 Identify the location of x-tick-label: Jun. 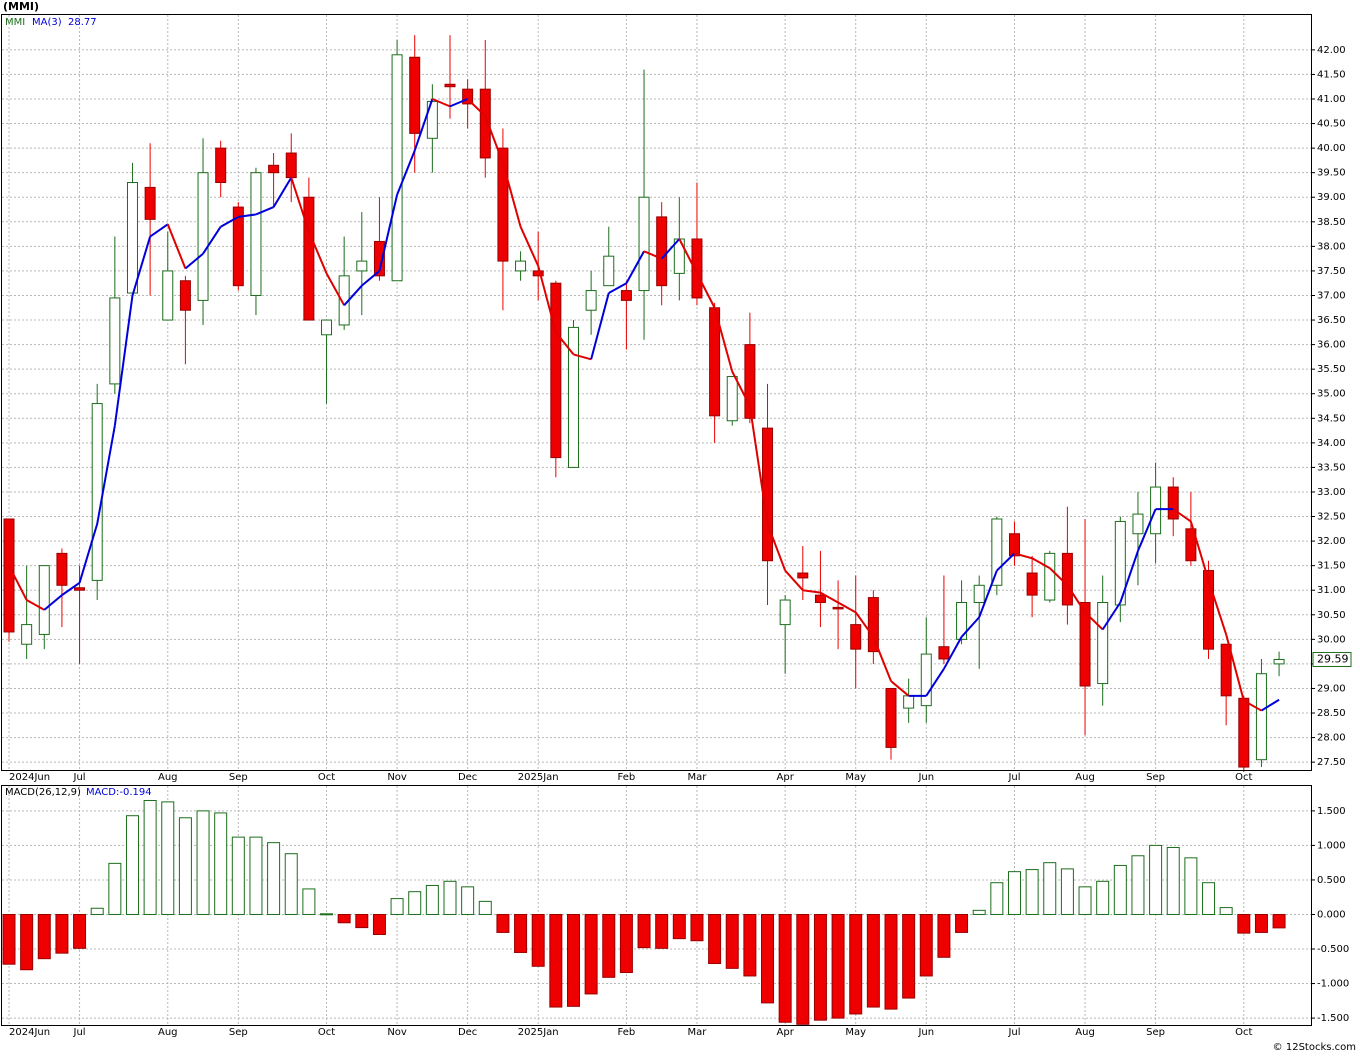
(925, 1032).